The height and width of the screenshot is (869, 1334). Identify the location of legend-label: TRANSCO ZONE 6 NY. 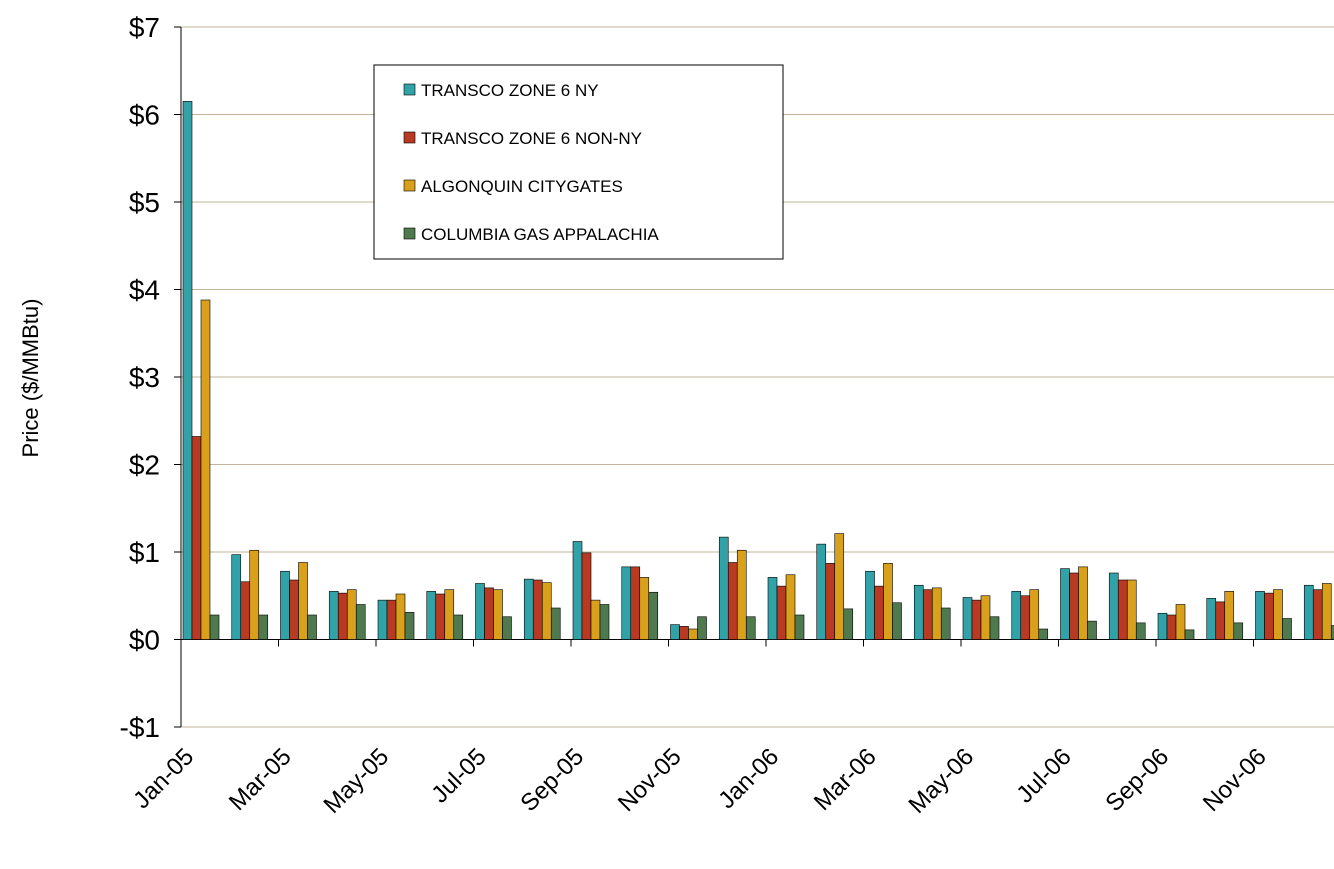
(510, 90).